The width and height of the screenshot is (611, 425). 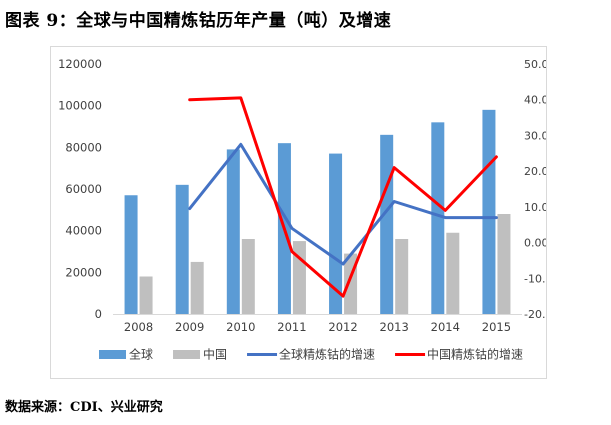 I want to click on y-right-tick-label: -10.00%, so click(x=535, y=278).